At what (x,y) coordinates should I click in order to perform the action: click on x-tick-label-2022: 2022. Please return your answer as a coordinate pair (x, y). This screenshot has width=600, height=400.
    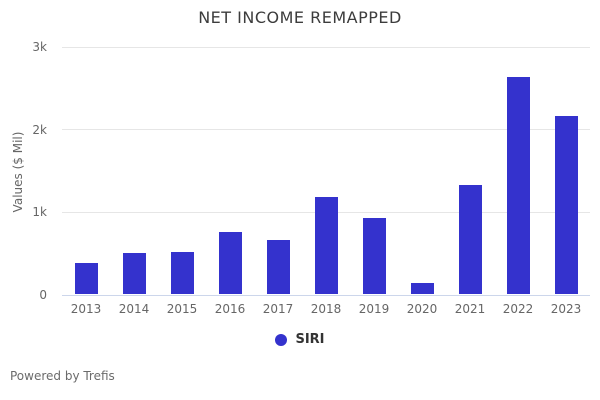
    Looking at the image, I should click on (518, 309).